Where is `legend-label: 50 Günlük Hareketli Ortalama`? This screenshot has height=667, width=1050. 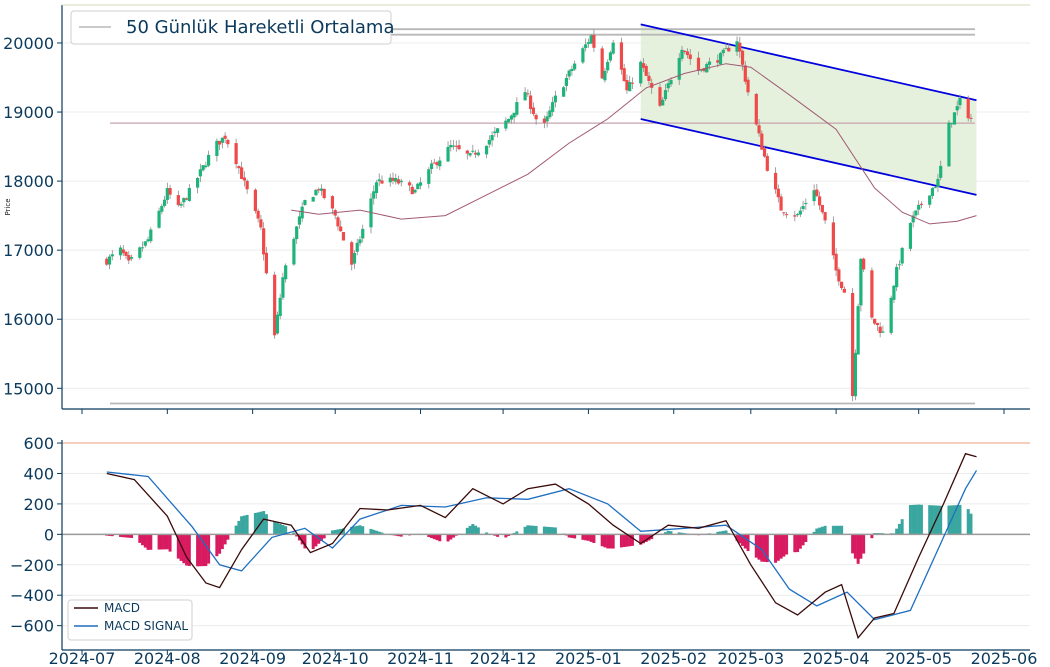 legend-label: 50 Günlük Hareketli Ortalama is located at coordinates (260, 27).